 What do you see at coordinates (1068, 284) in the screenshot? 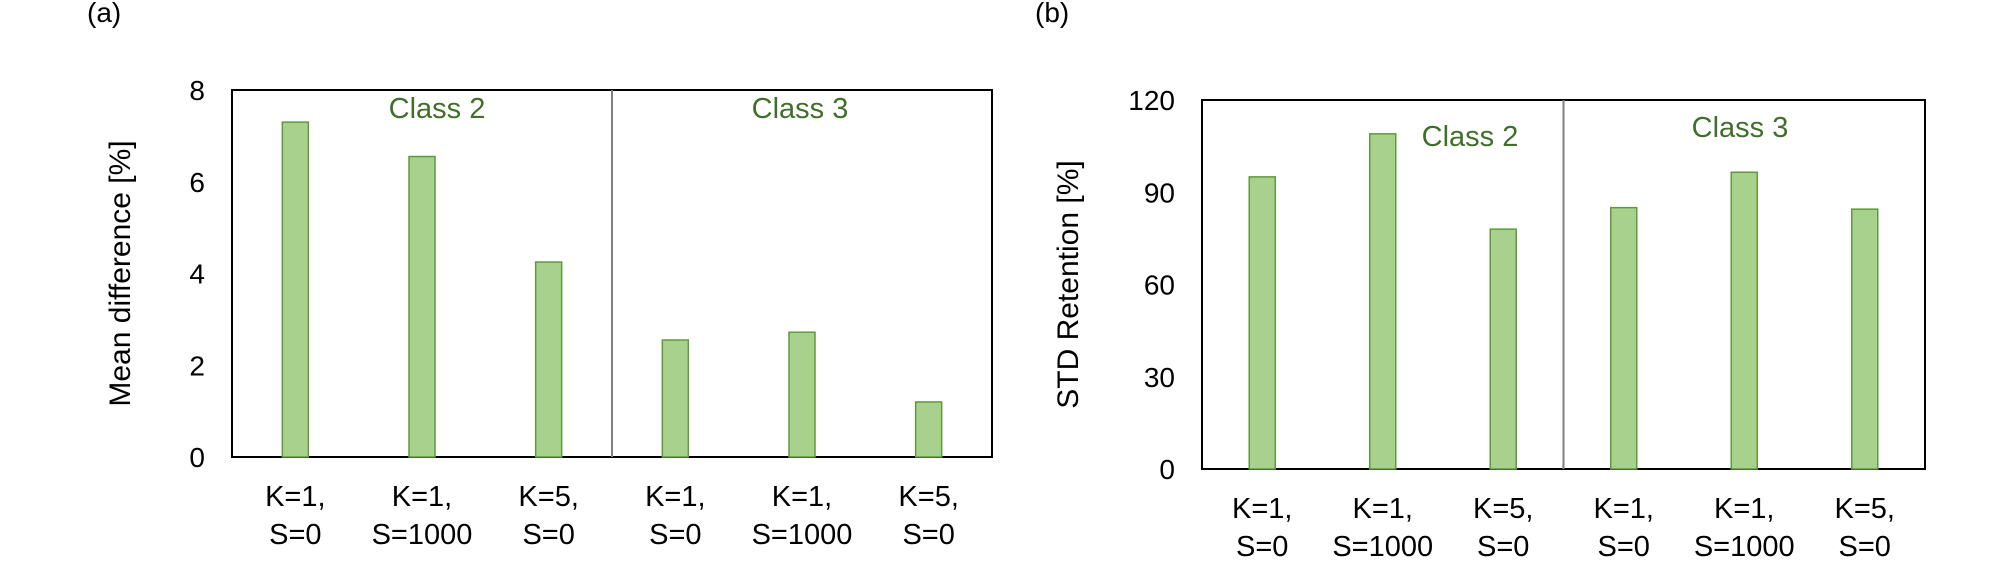
I see `y-axis-label: STD Retention [%]` at bounding box center [1068, 284].